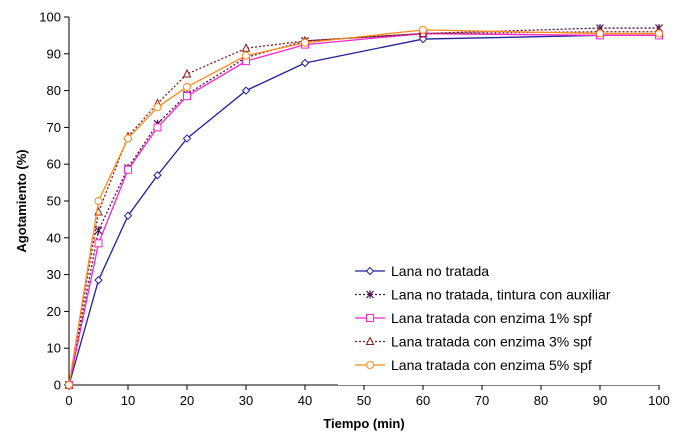 The width and height of the screenshot is (685, 432). I want to click on x-axis-title: Tiempo (min), so click(363, 423).